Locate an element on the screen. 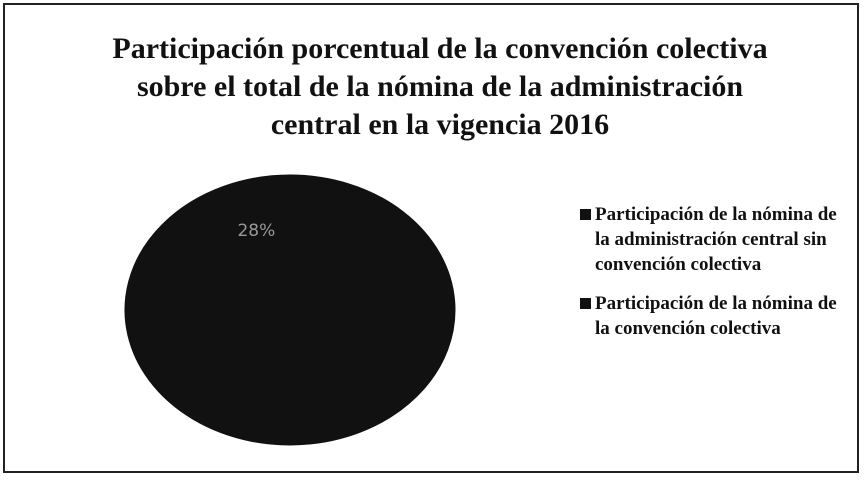  pie-slice is located at coordinates (207, 255).